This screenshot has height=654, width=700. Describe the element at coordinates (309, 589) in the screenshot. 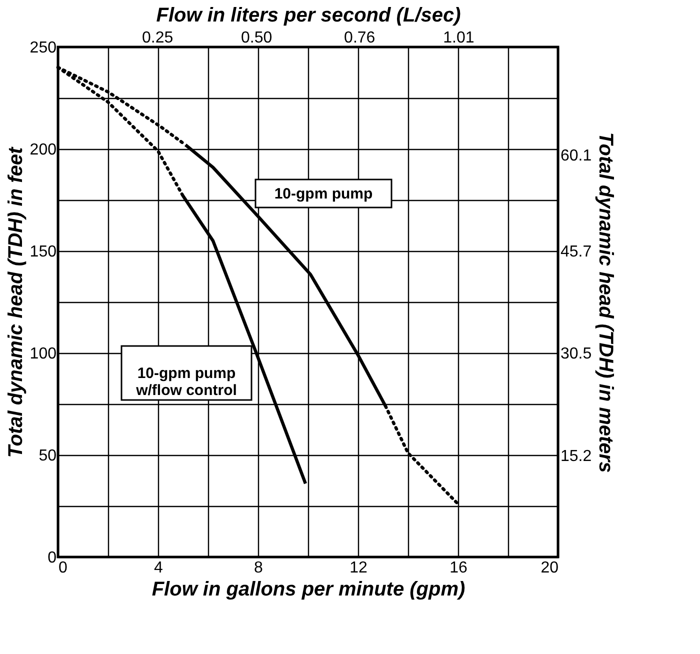

I see `x-axis-title: Flow in gallons per minute (gpm)` at that location.